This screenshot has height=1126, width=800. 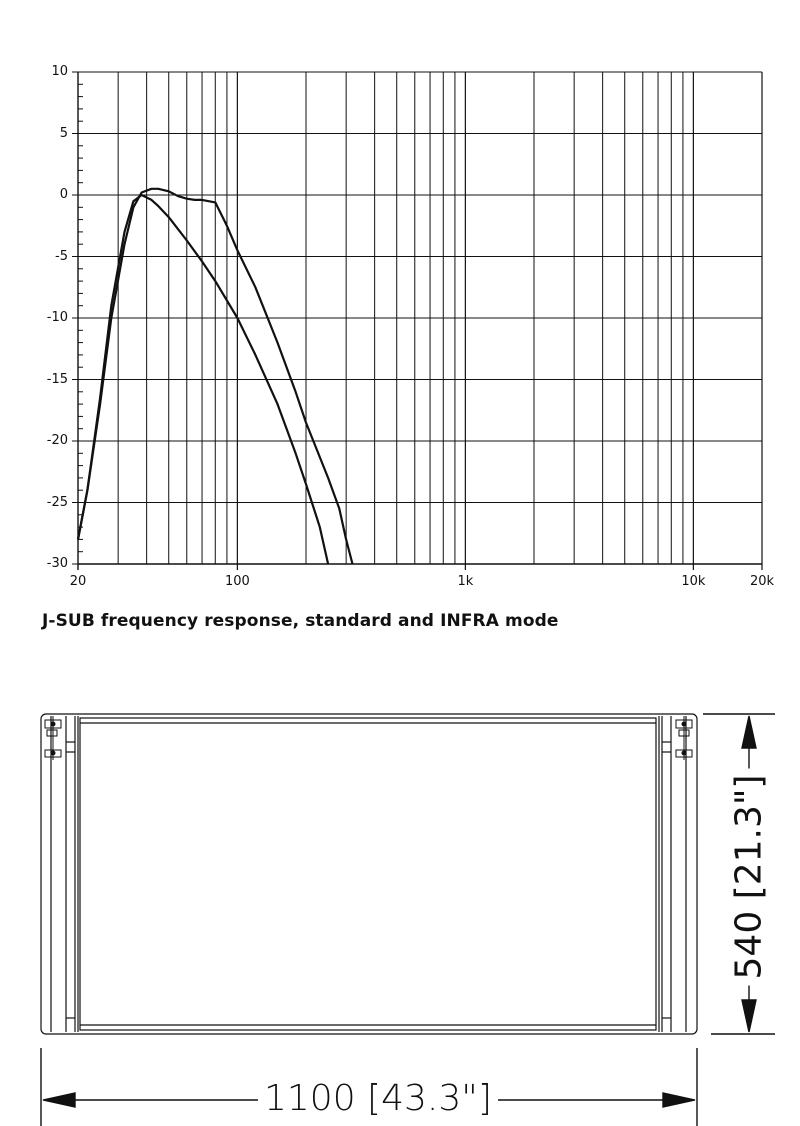 I want to click on width-dimension-label: 1100 [43.3"], so click(x=378, y=1098).